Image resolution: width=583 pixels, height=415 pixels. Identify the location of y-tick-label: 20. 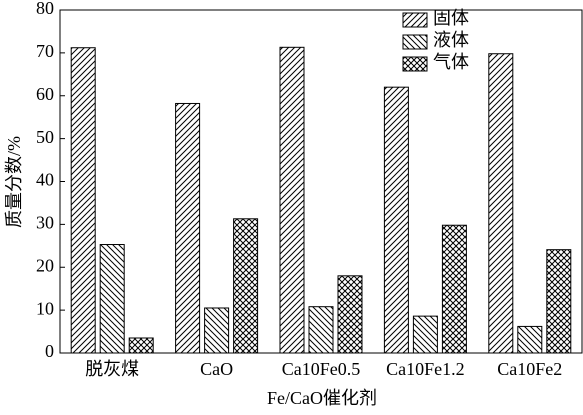
(45, 265).